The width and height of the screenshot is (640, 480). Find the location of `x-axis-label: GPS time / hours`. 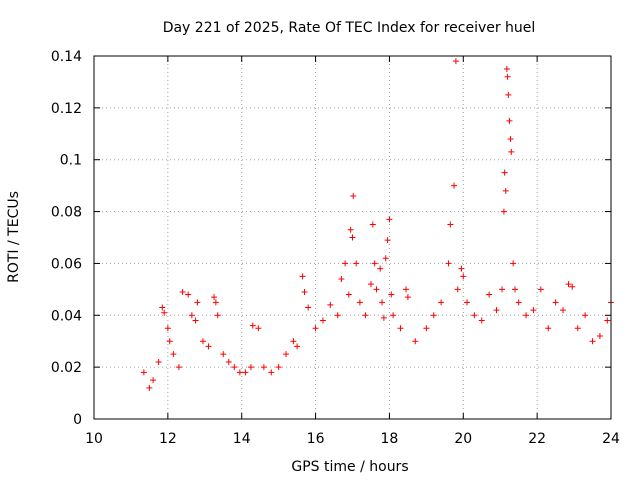

x-axis-label: GPS time / hours is located at coordinates (349, 467).